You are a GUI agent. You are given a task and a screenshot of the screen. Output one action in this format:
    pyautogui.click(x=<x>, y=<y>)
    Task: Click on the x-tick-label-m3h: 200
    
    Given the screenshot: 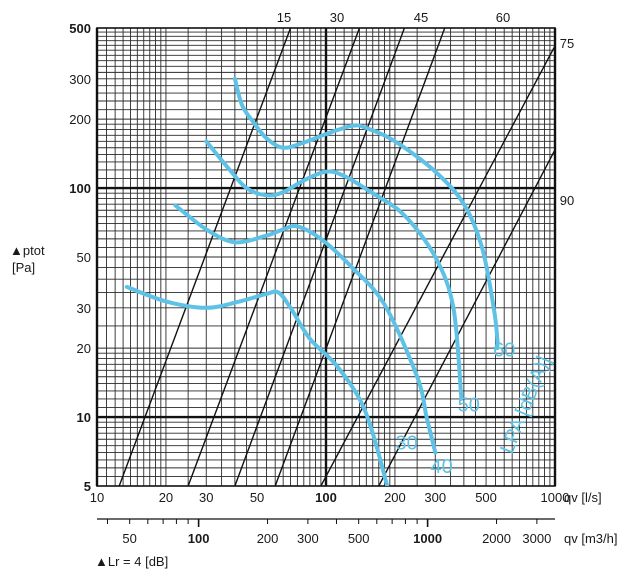 What is the action you would take?
    pyautogui.click(x=268, y=538)
    